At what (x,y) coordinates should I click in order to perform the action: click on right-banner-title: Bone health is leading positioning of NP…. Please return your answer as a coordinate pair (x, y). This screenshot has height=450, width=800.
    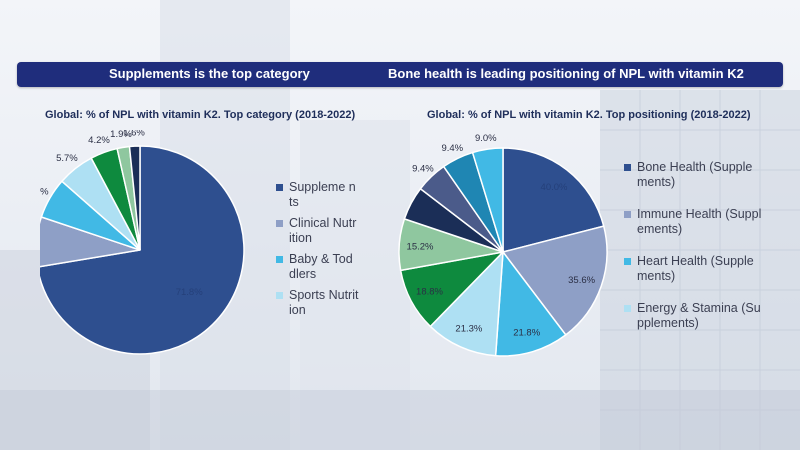
    Looking at the image, I should click on (566, 73).